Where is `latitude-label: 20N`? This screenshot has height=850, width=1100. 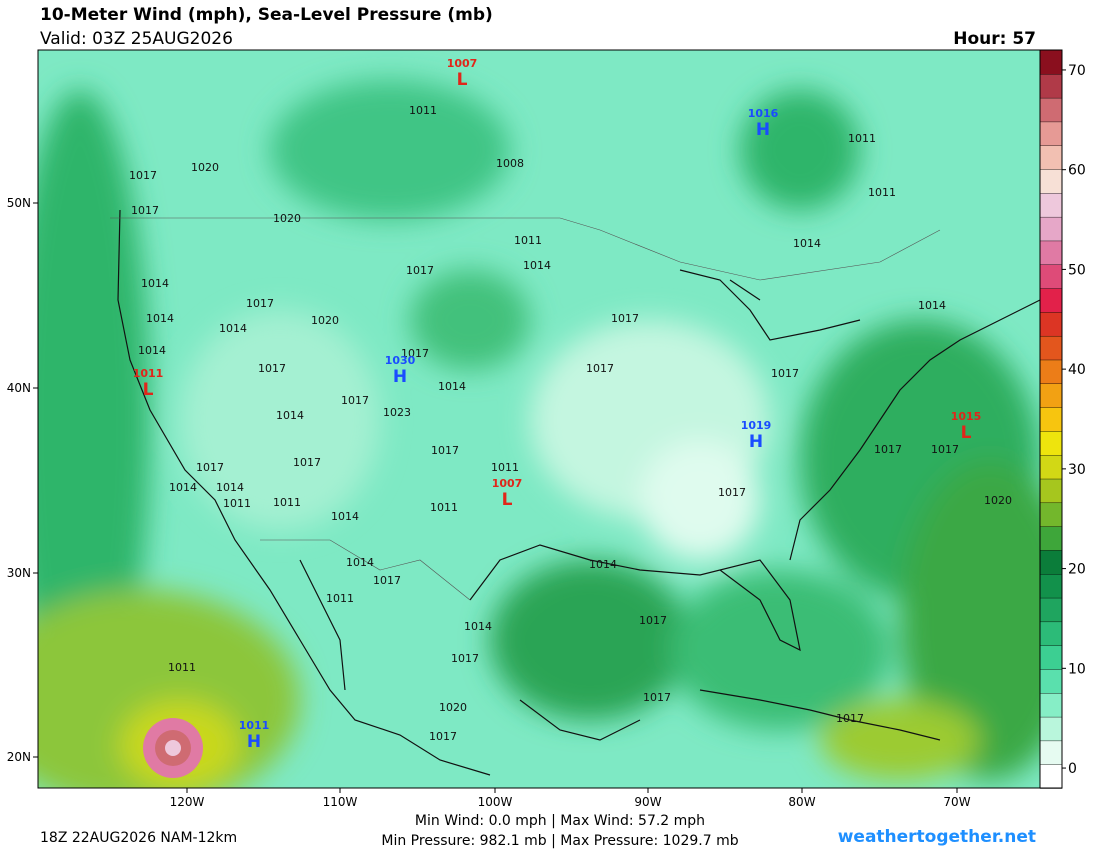 latitude-label: 20N is located at coordinates (19, 757).